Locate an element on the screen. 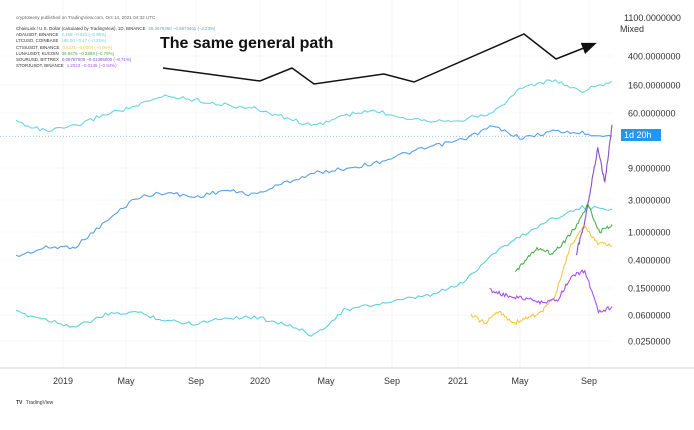 The width and height of the screenshot is (694, 430). y-tick-label: 0.4000000 is located at coordinates (649, 261).